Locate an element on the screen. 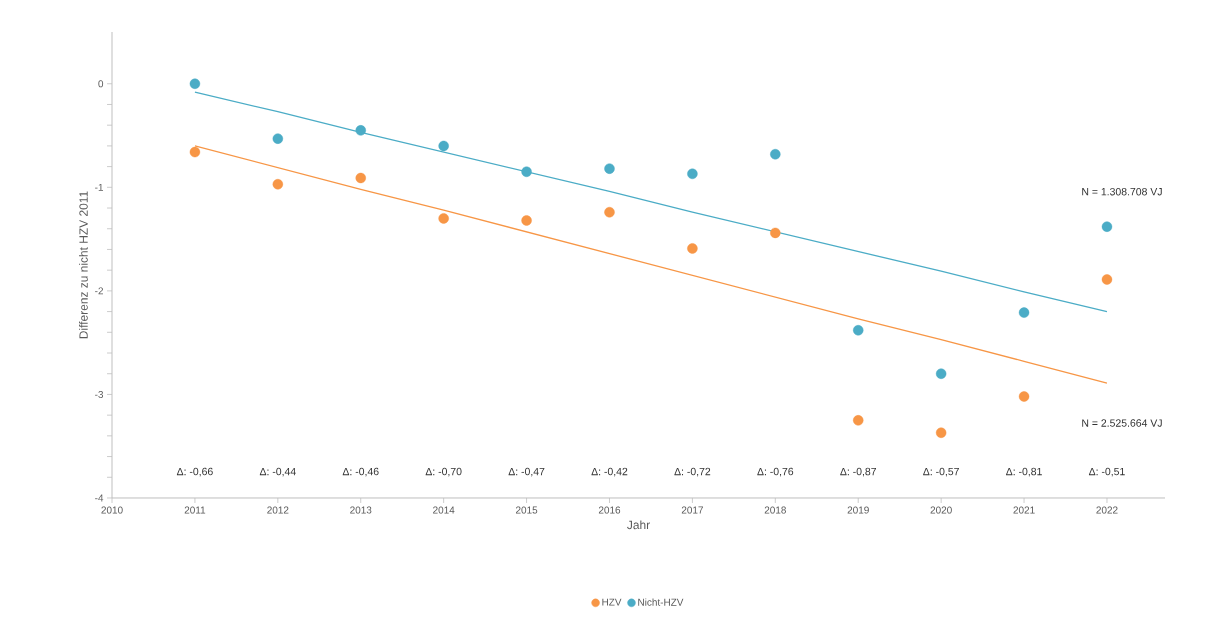  legend-label: HZV is located at coordinates (612, 602).